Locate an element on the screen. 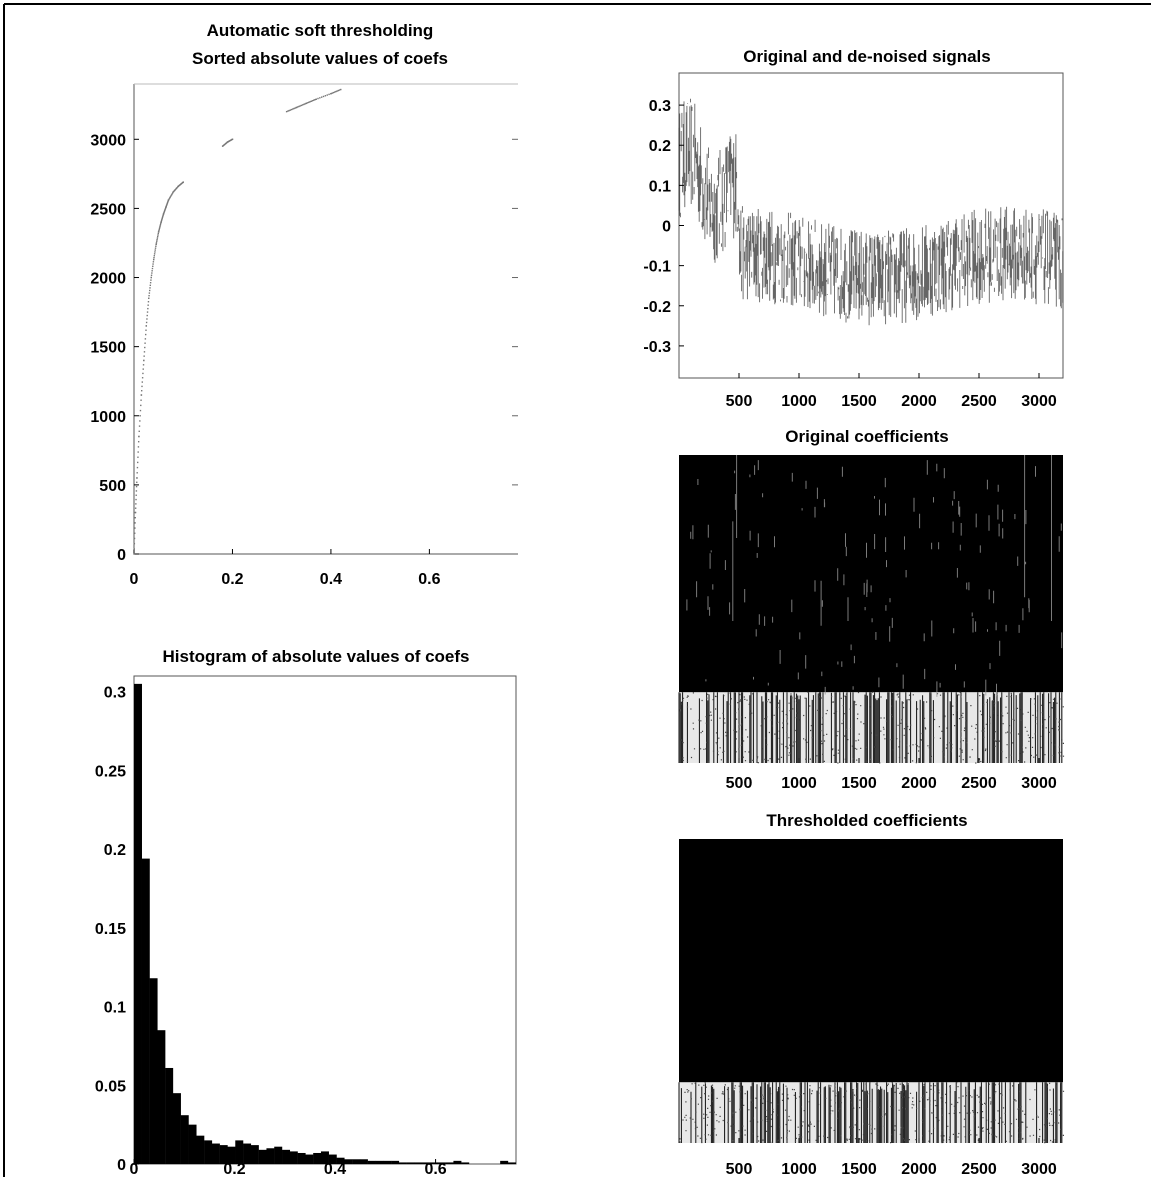 The width and height of the screenshot is (1151, 1177). original-coefficients-xtick-label: 500 is located at coordinates (739, 783).